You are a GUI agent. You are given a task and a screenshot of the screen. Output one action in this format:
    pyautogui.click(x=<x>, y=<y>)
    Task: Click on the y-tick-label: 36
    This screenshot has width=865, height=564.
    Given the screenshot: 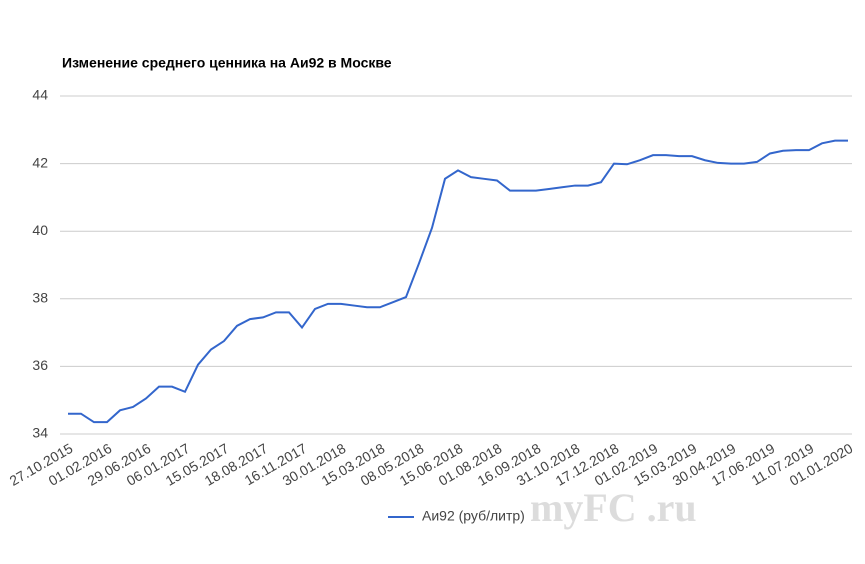 What is the action you would take?
    pyautogui.click(x=40, y=365)
    